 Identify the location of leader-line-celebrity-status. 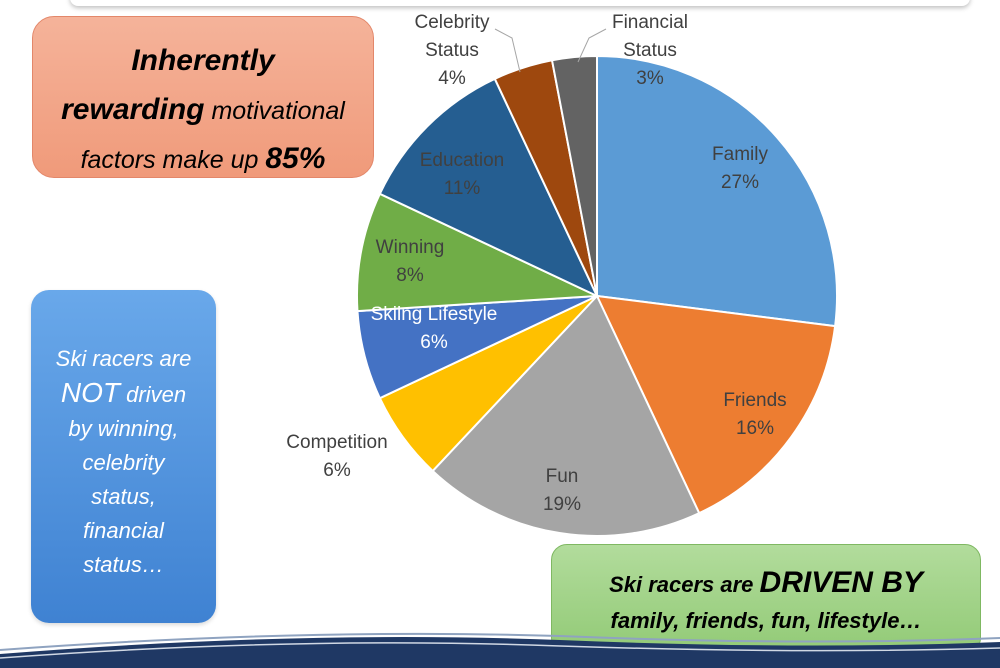
(507, 50).